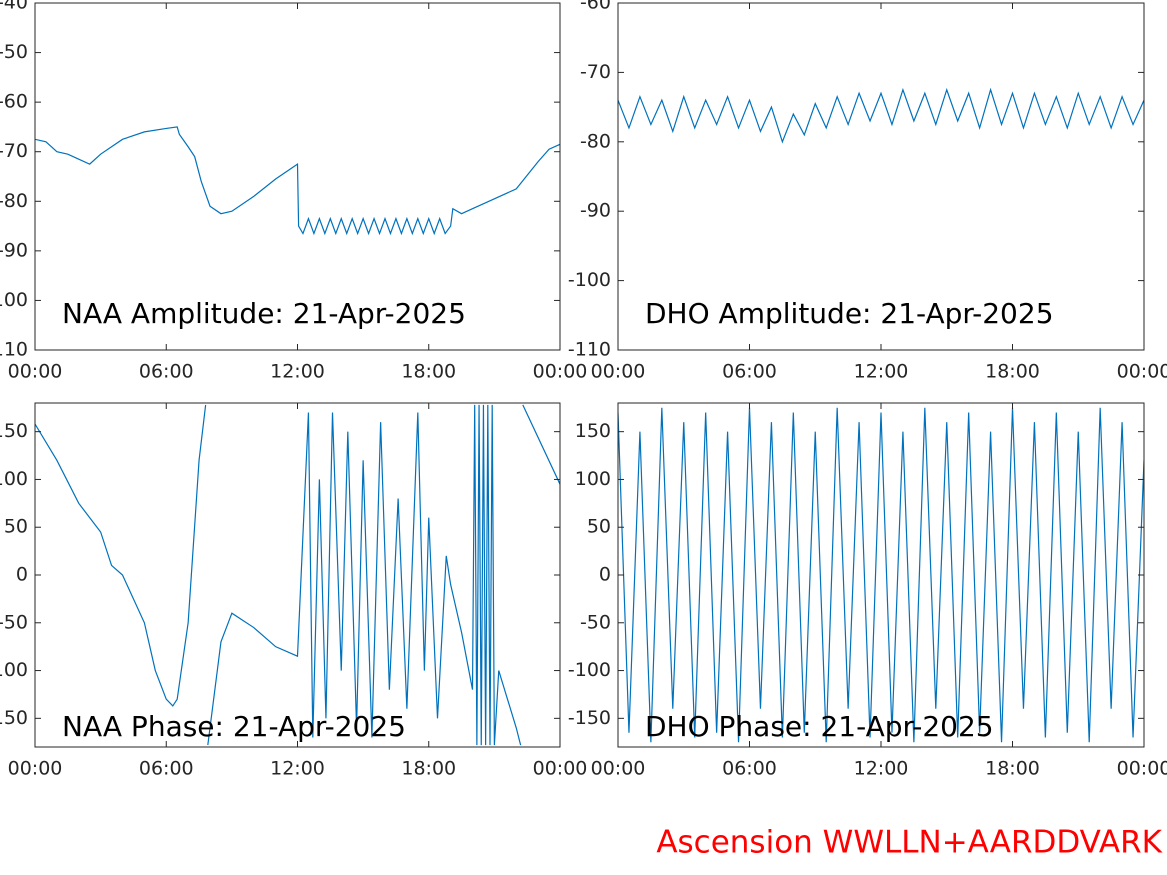  I want to click on panel-title: NAA Phase: 21-Apr-2025, so click(234, 726).